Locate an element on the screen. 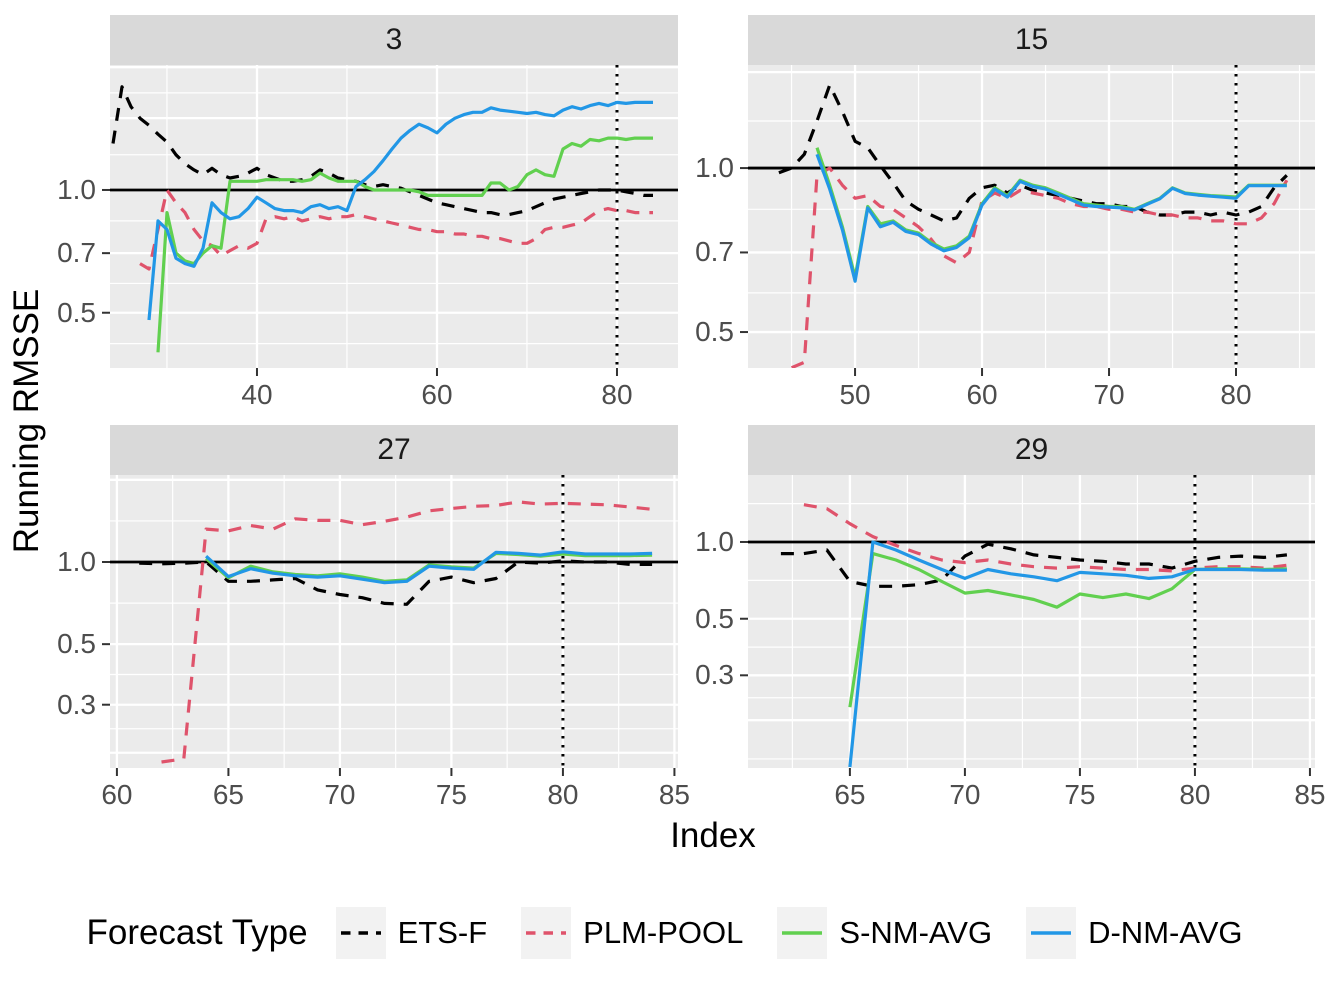  legend-entry-label: D-NM-AVG is located at coordinates (1165, 932).